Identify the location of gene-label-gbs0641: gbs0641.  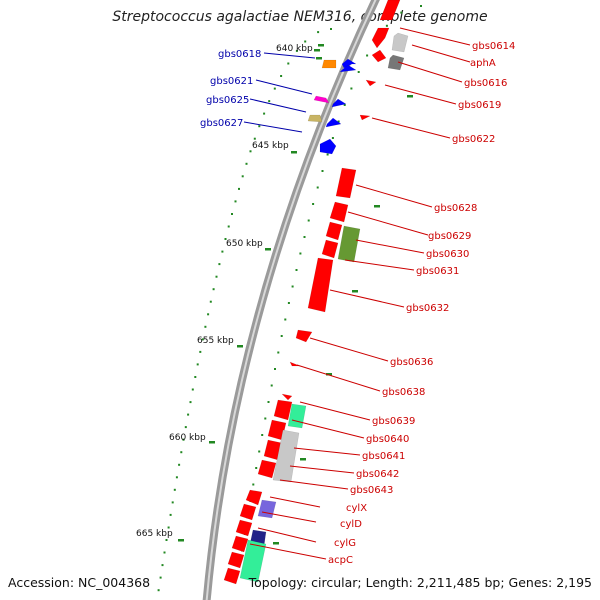
(383, 456).